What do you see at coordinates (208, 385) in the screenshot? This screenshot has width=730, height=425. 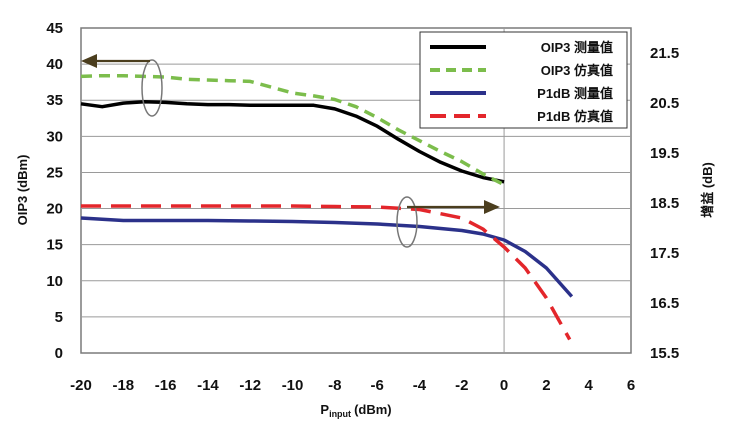 I see `x-tick-label: -14` at bounding box center [208, 385].